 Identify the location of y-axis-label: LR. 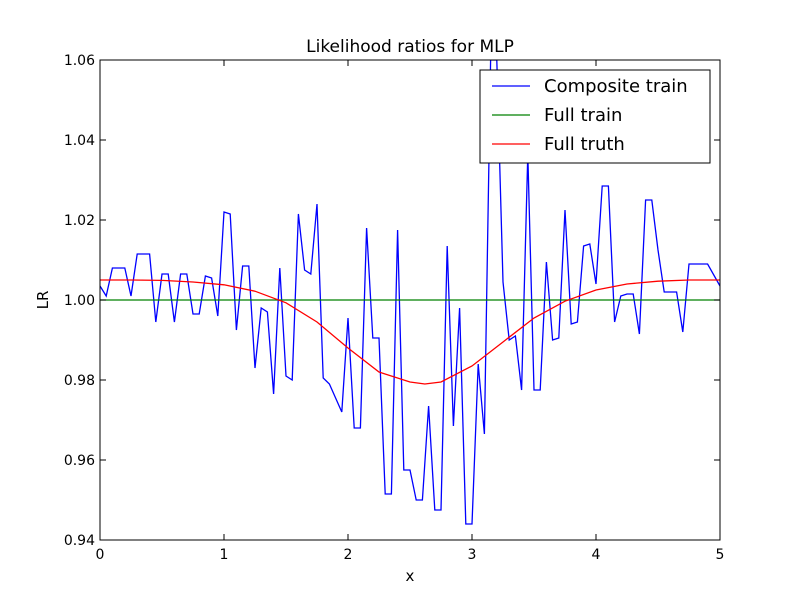
(43, 300).